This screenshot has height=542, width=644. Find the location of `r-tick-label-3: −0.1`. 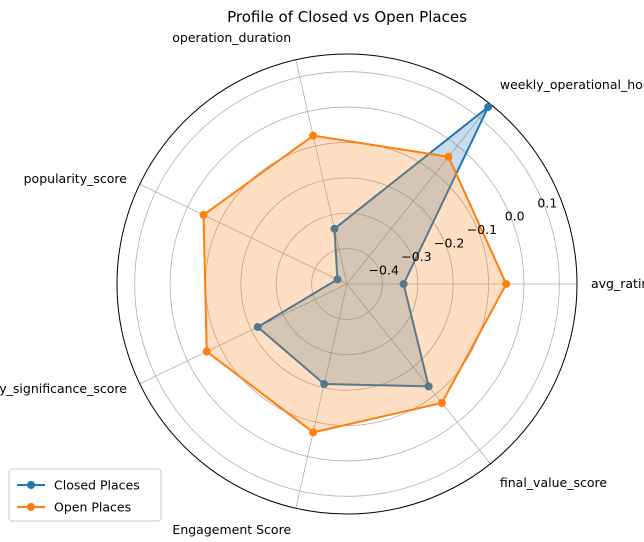

r-tick-label-3: −0.1 is located at coordinates (482, 229).